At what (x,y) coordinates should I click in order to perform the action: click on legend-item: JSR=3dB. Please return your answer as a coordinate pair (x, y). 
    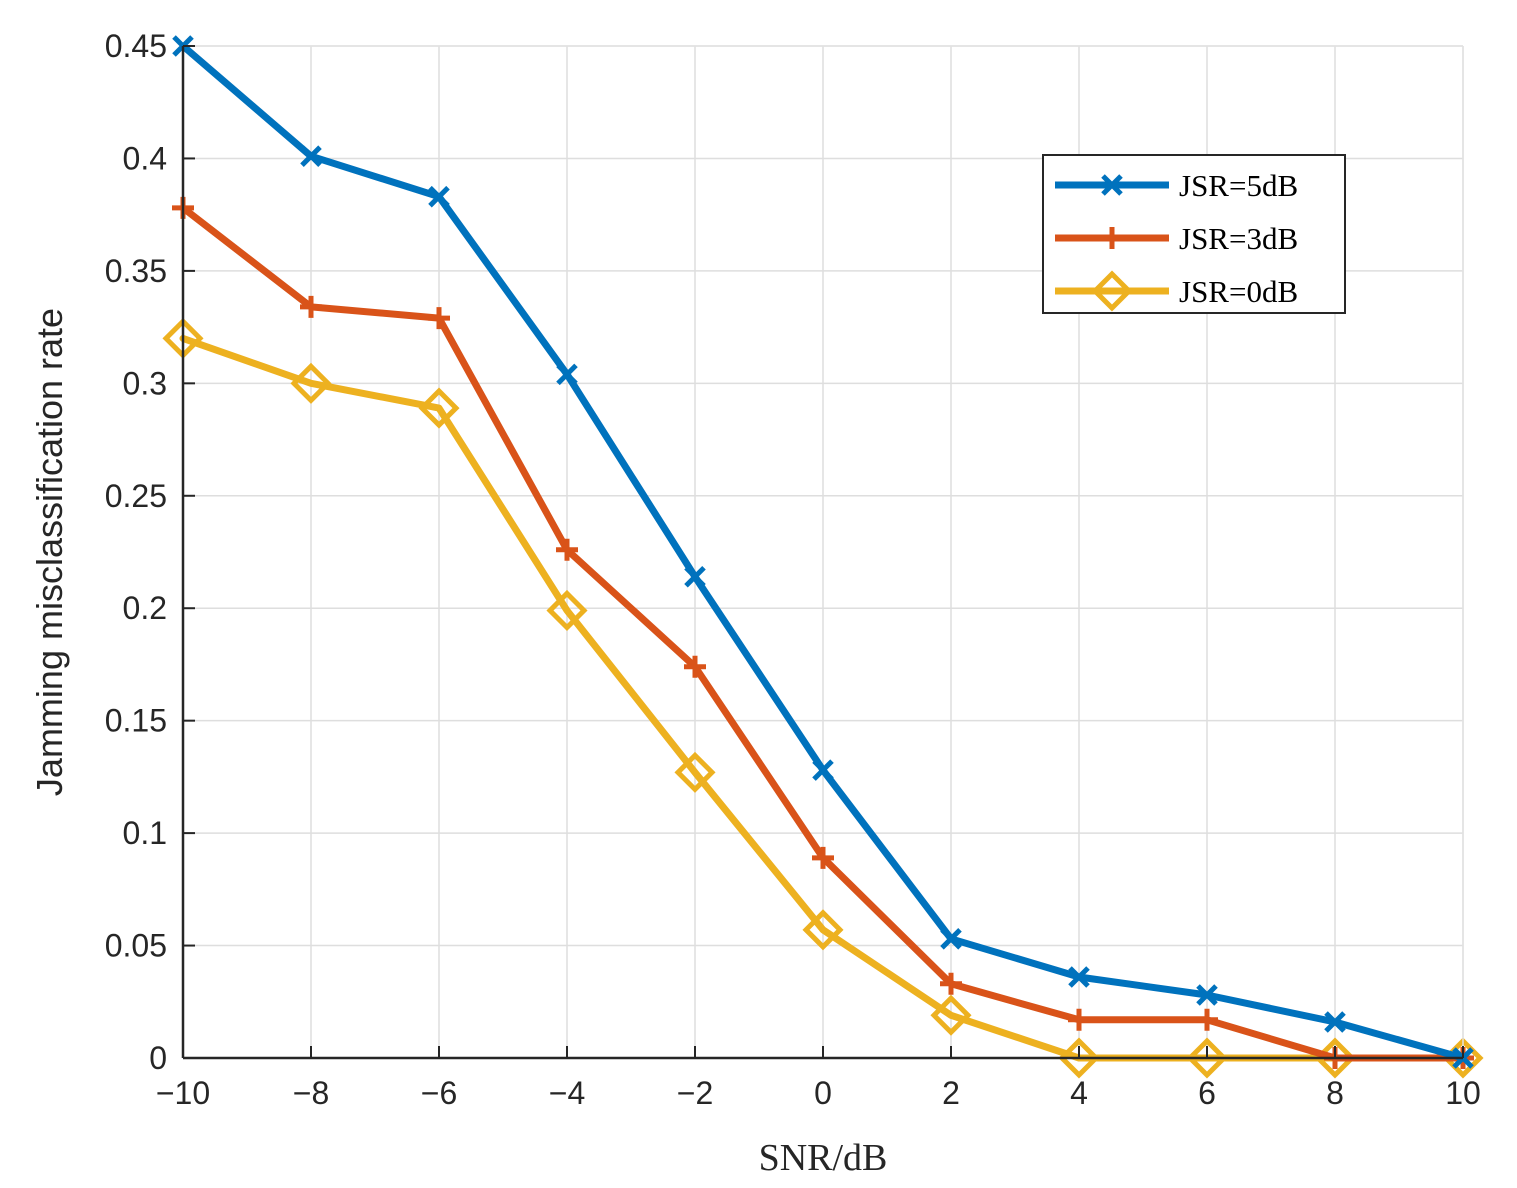
    Looking at the image, I should click on (1176, 238).